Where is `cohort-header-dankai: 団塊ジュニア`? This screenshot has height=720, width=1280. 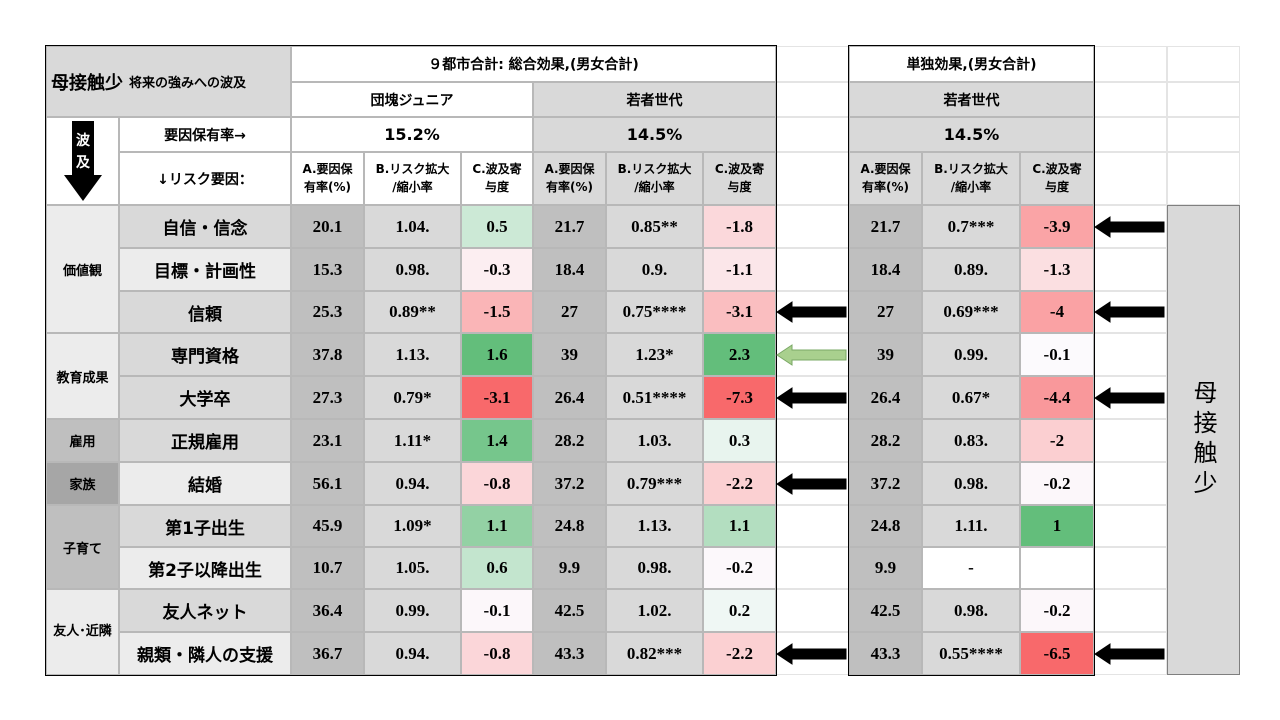
cohort-header-dankai: 団塊ジュニア is located at coordinates (412, 99).